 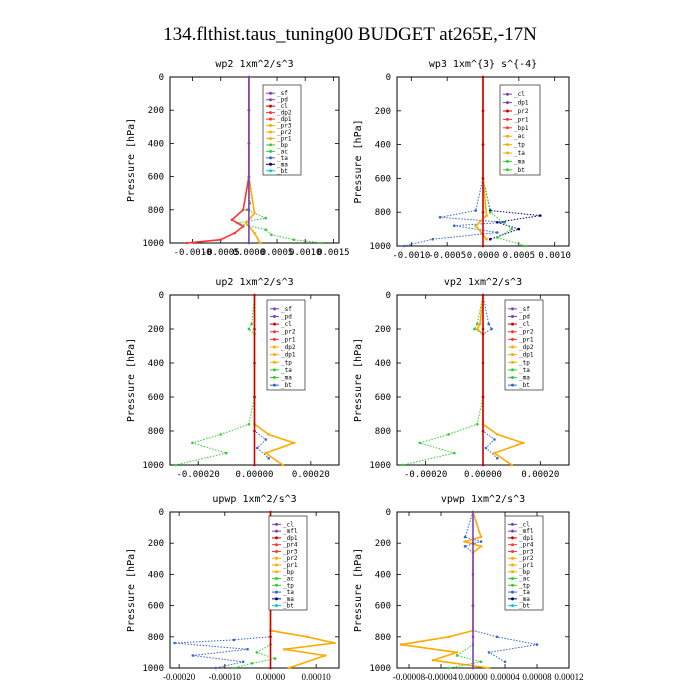 I want to click on legend-entry: _pd, so click(x=286, y=316).